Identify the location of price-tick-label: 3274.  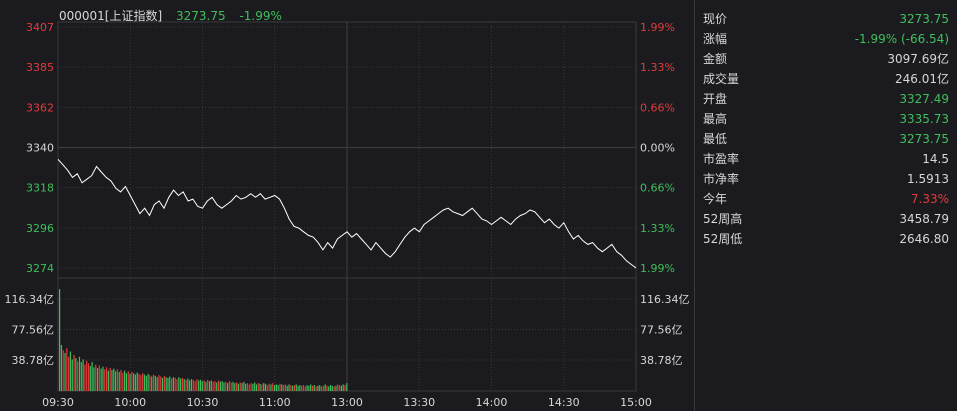
(40, 268).